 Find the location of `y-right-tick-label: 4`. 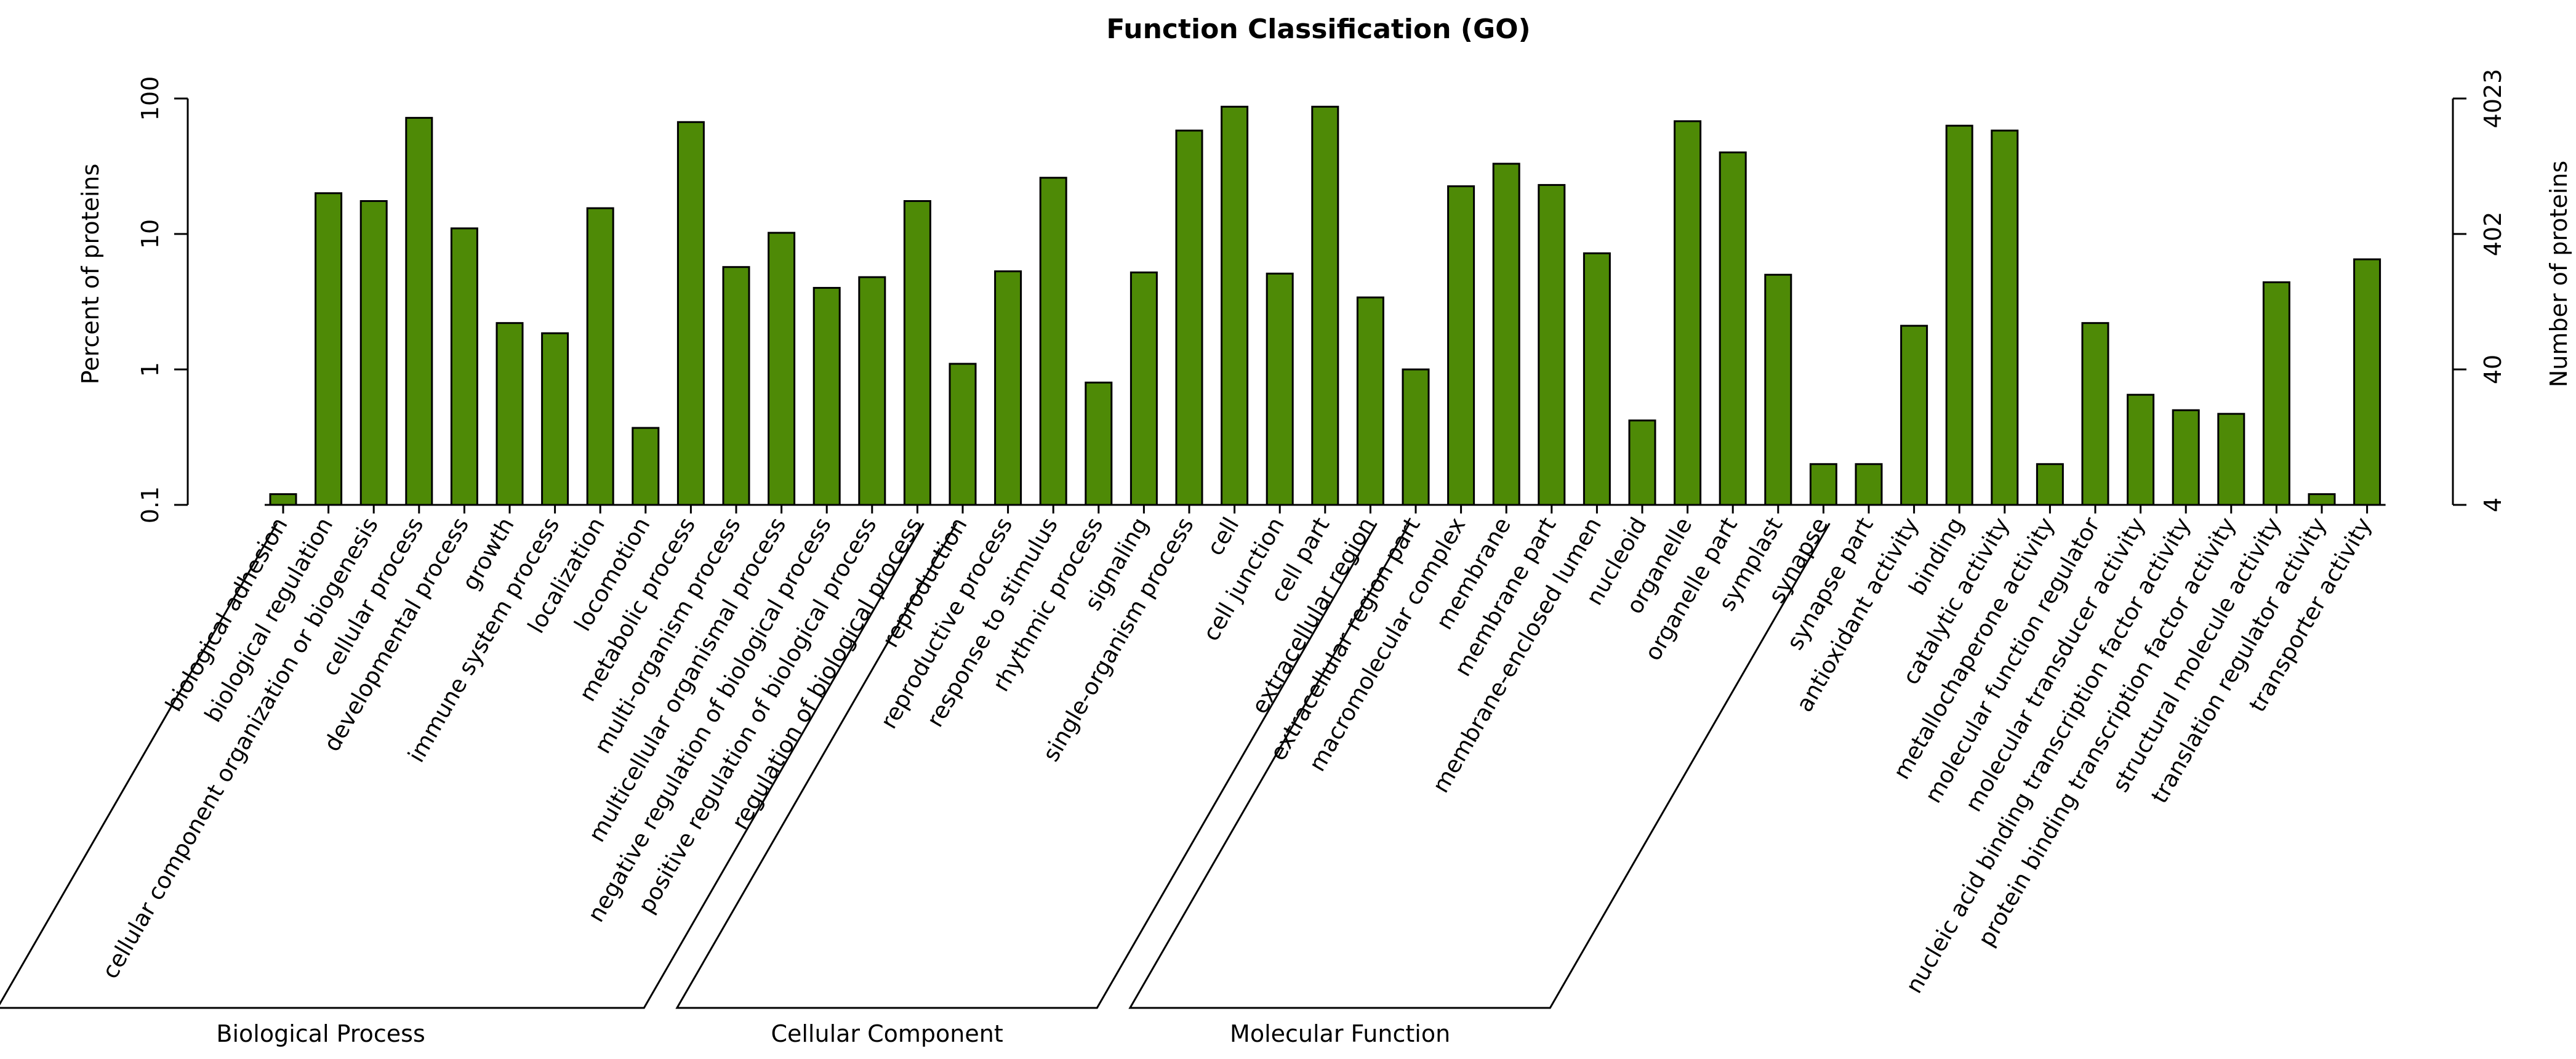

y-right-tick-label: 4 is located at coordinates (2492, 505).